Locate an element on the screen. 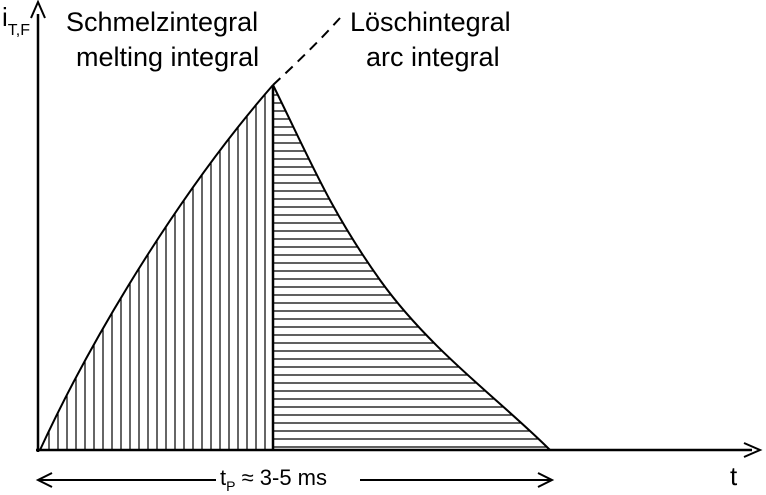 This screenshot has width=766, height=495. arc-integral-label-de: Löschintegral is located at coordinates (430, 22).